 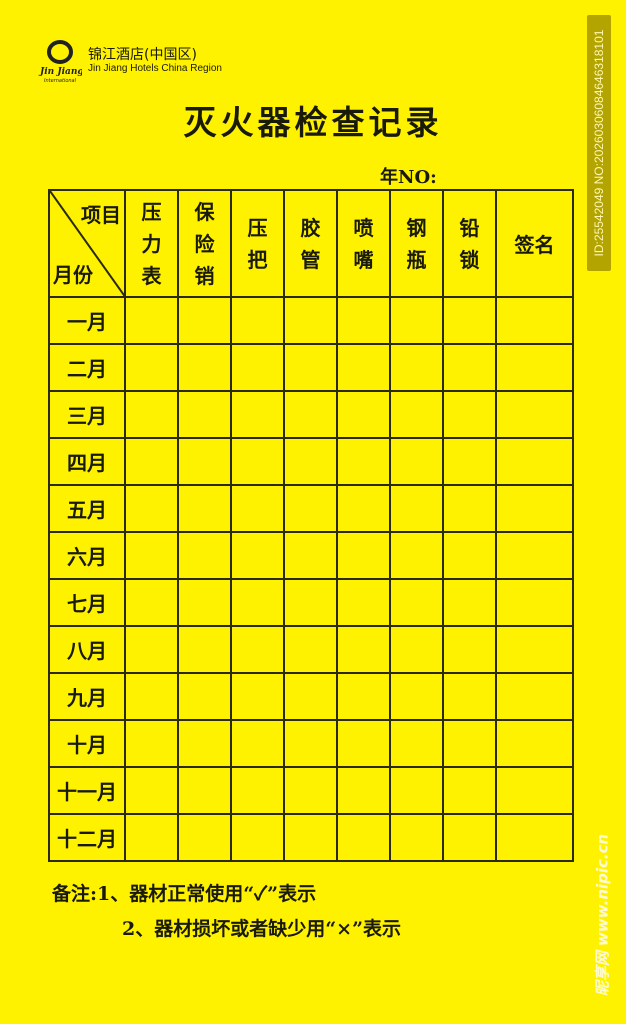 I want to click on year-no-label: 年NO:, so click(x=408, y=177).